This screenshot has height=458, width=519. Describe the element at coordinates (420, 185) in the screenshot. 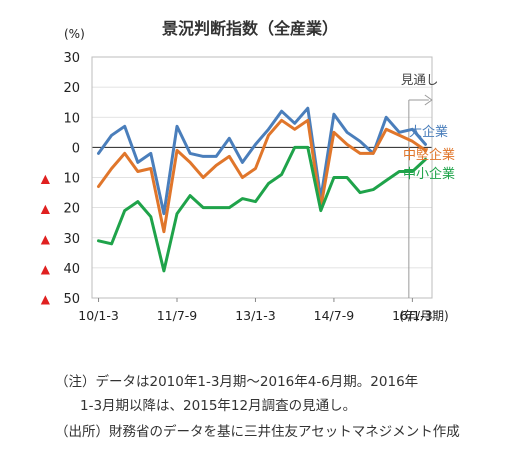

I see `forecast-marker: 見通し` at that location.